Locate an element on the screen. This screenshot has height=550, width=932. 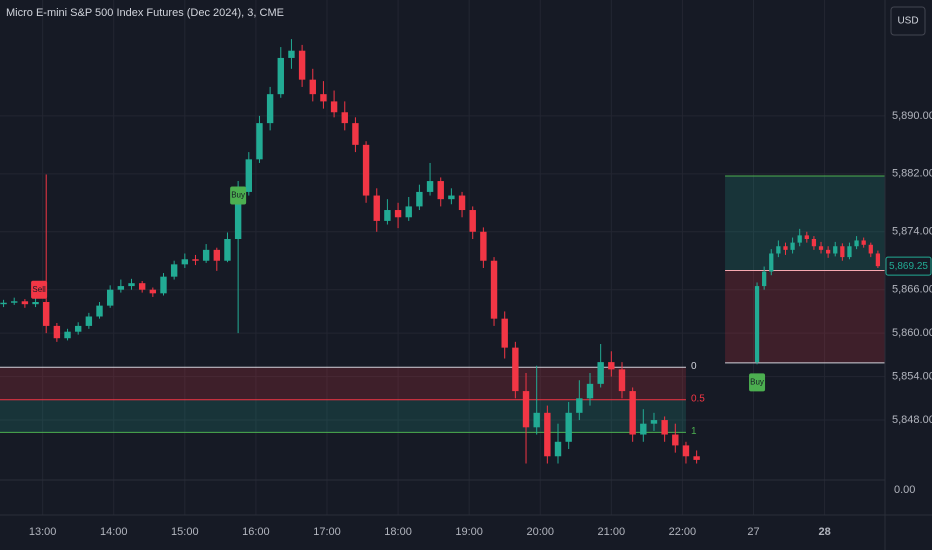
y-tick-label: 5,854.00 is located at coordinates (912, 377).